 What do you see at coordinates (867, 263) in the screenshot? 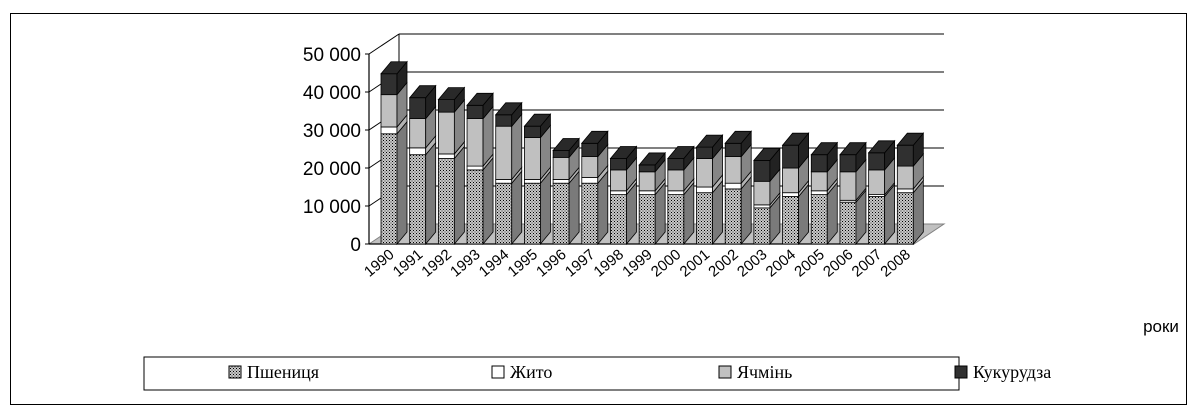
I see `x-tick-label: 2007` at bounding box center [867, 263].